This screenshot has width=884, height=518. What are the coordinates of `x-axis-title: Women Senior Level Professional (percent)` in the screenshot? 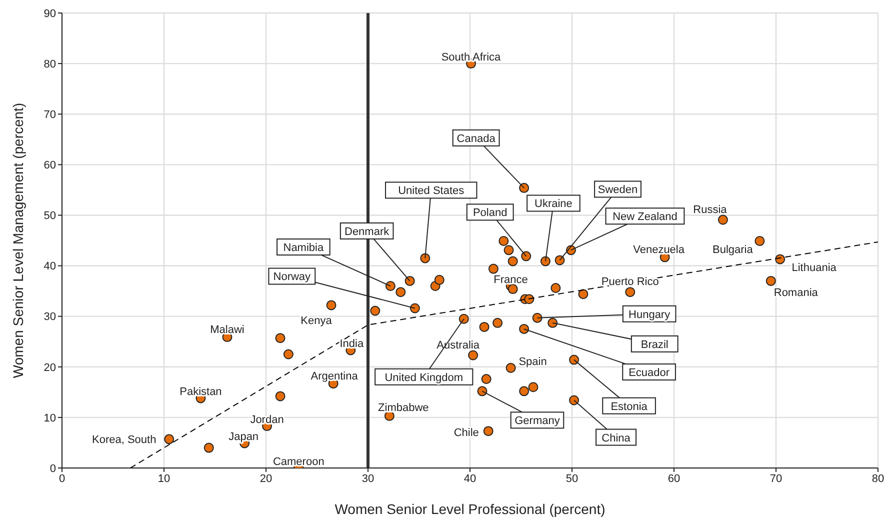 It's located at (470, 509).